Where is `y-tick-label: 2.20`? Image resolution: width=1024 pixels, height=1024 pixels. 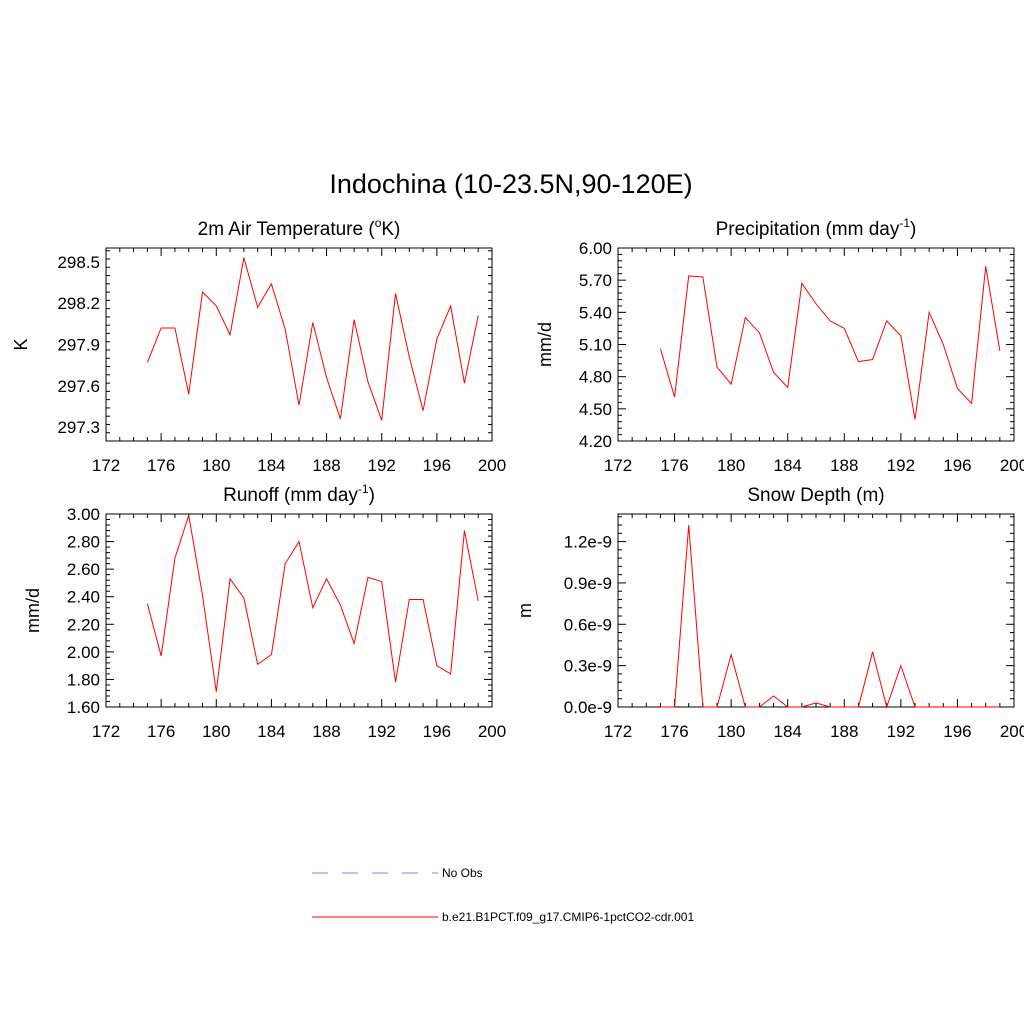
y-tick-label: 2.20 is located at coordinates (83, 624).